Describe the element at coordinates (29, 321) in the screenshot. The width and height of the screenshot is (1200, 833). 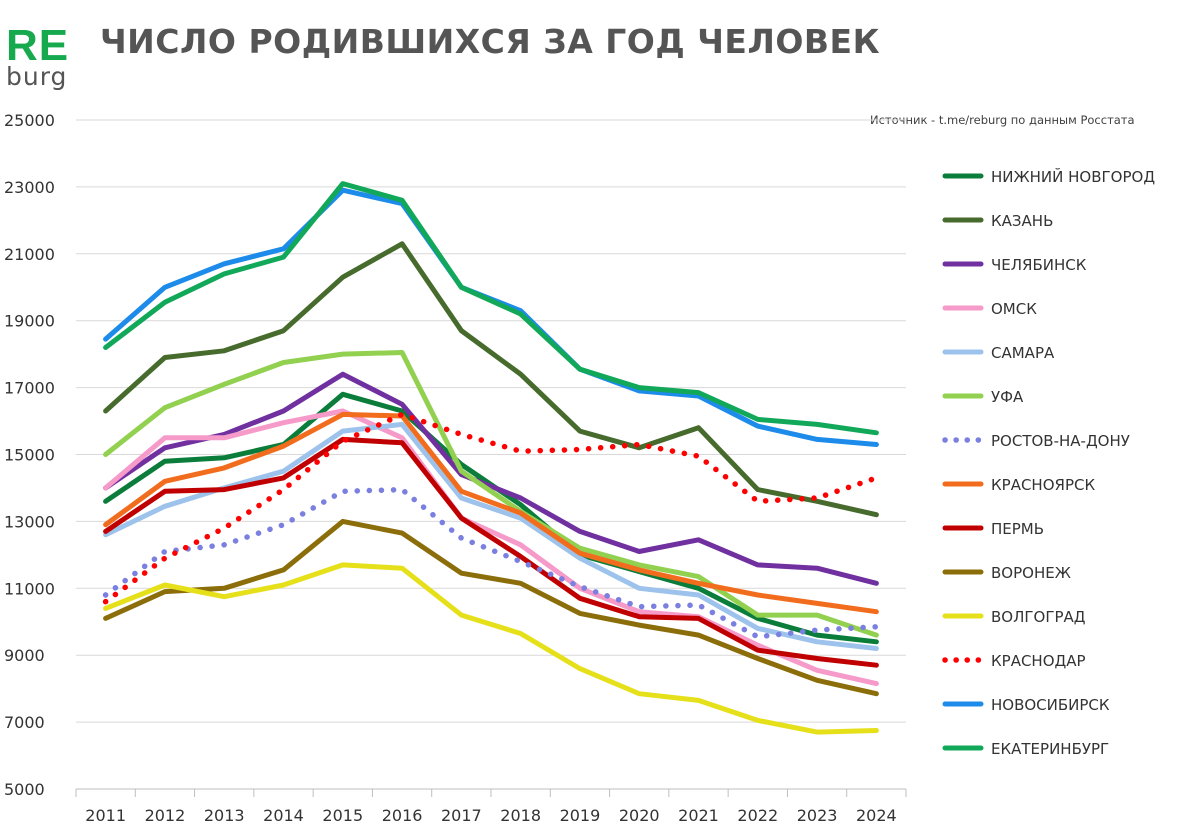
I see `y-tick-label: 19000` at that location.